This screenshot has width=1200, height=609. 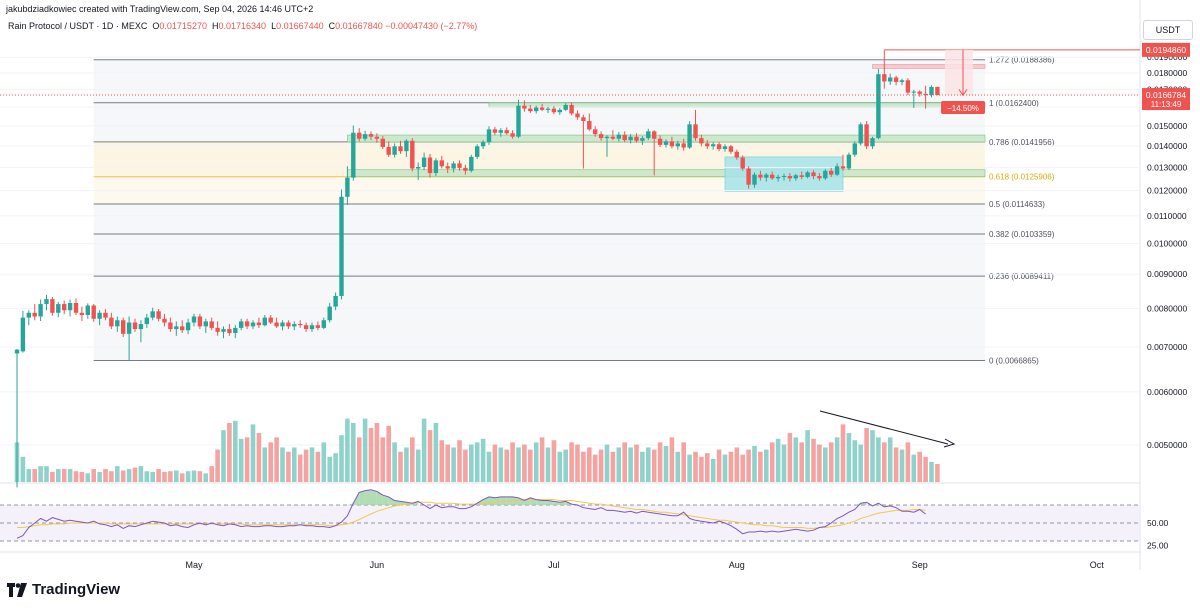 What do you see at coordinates (1167, 308) in the screenshot?
I see `y-tick-label: 0.0080000` at bounding box center [1167, 308].